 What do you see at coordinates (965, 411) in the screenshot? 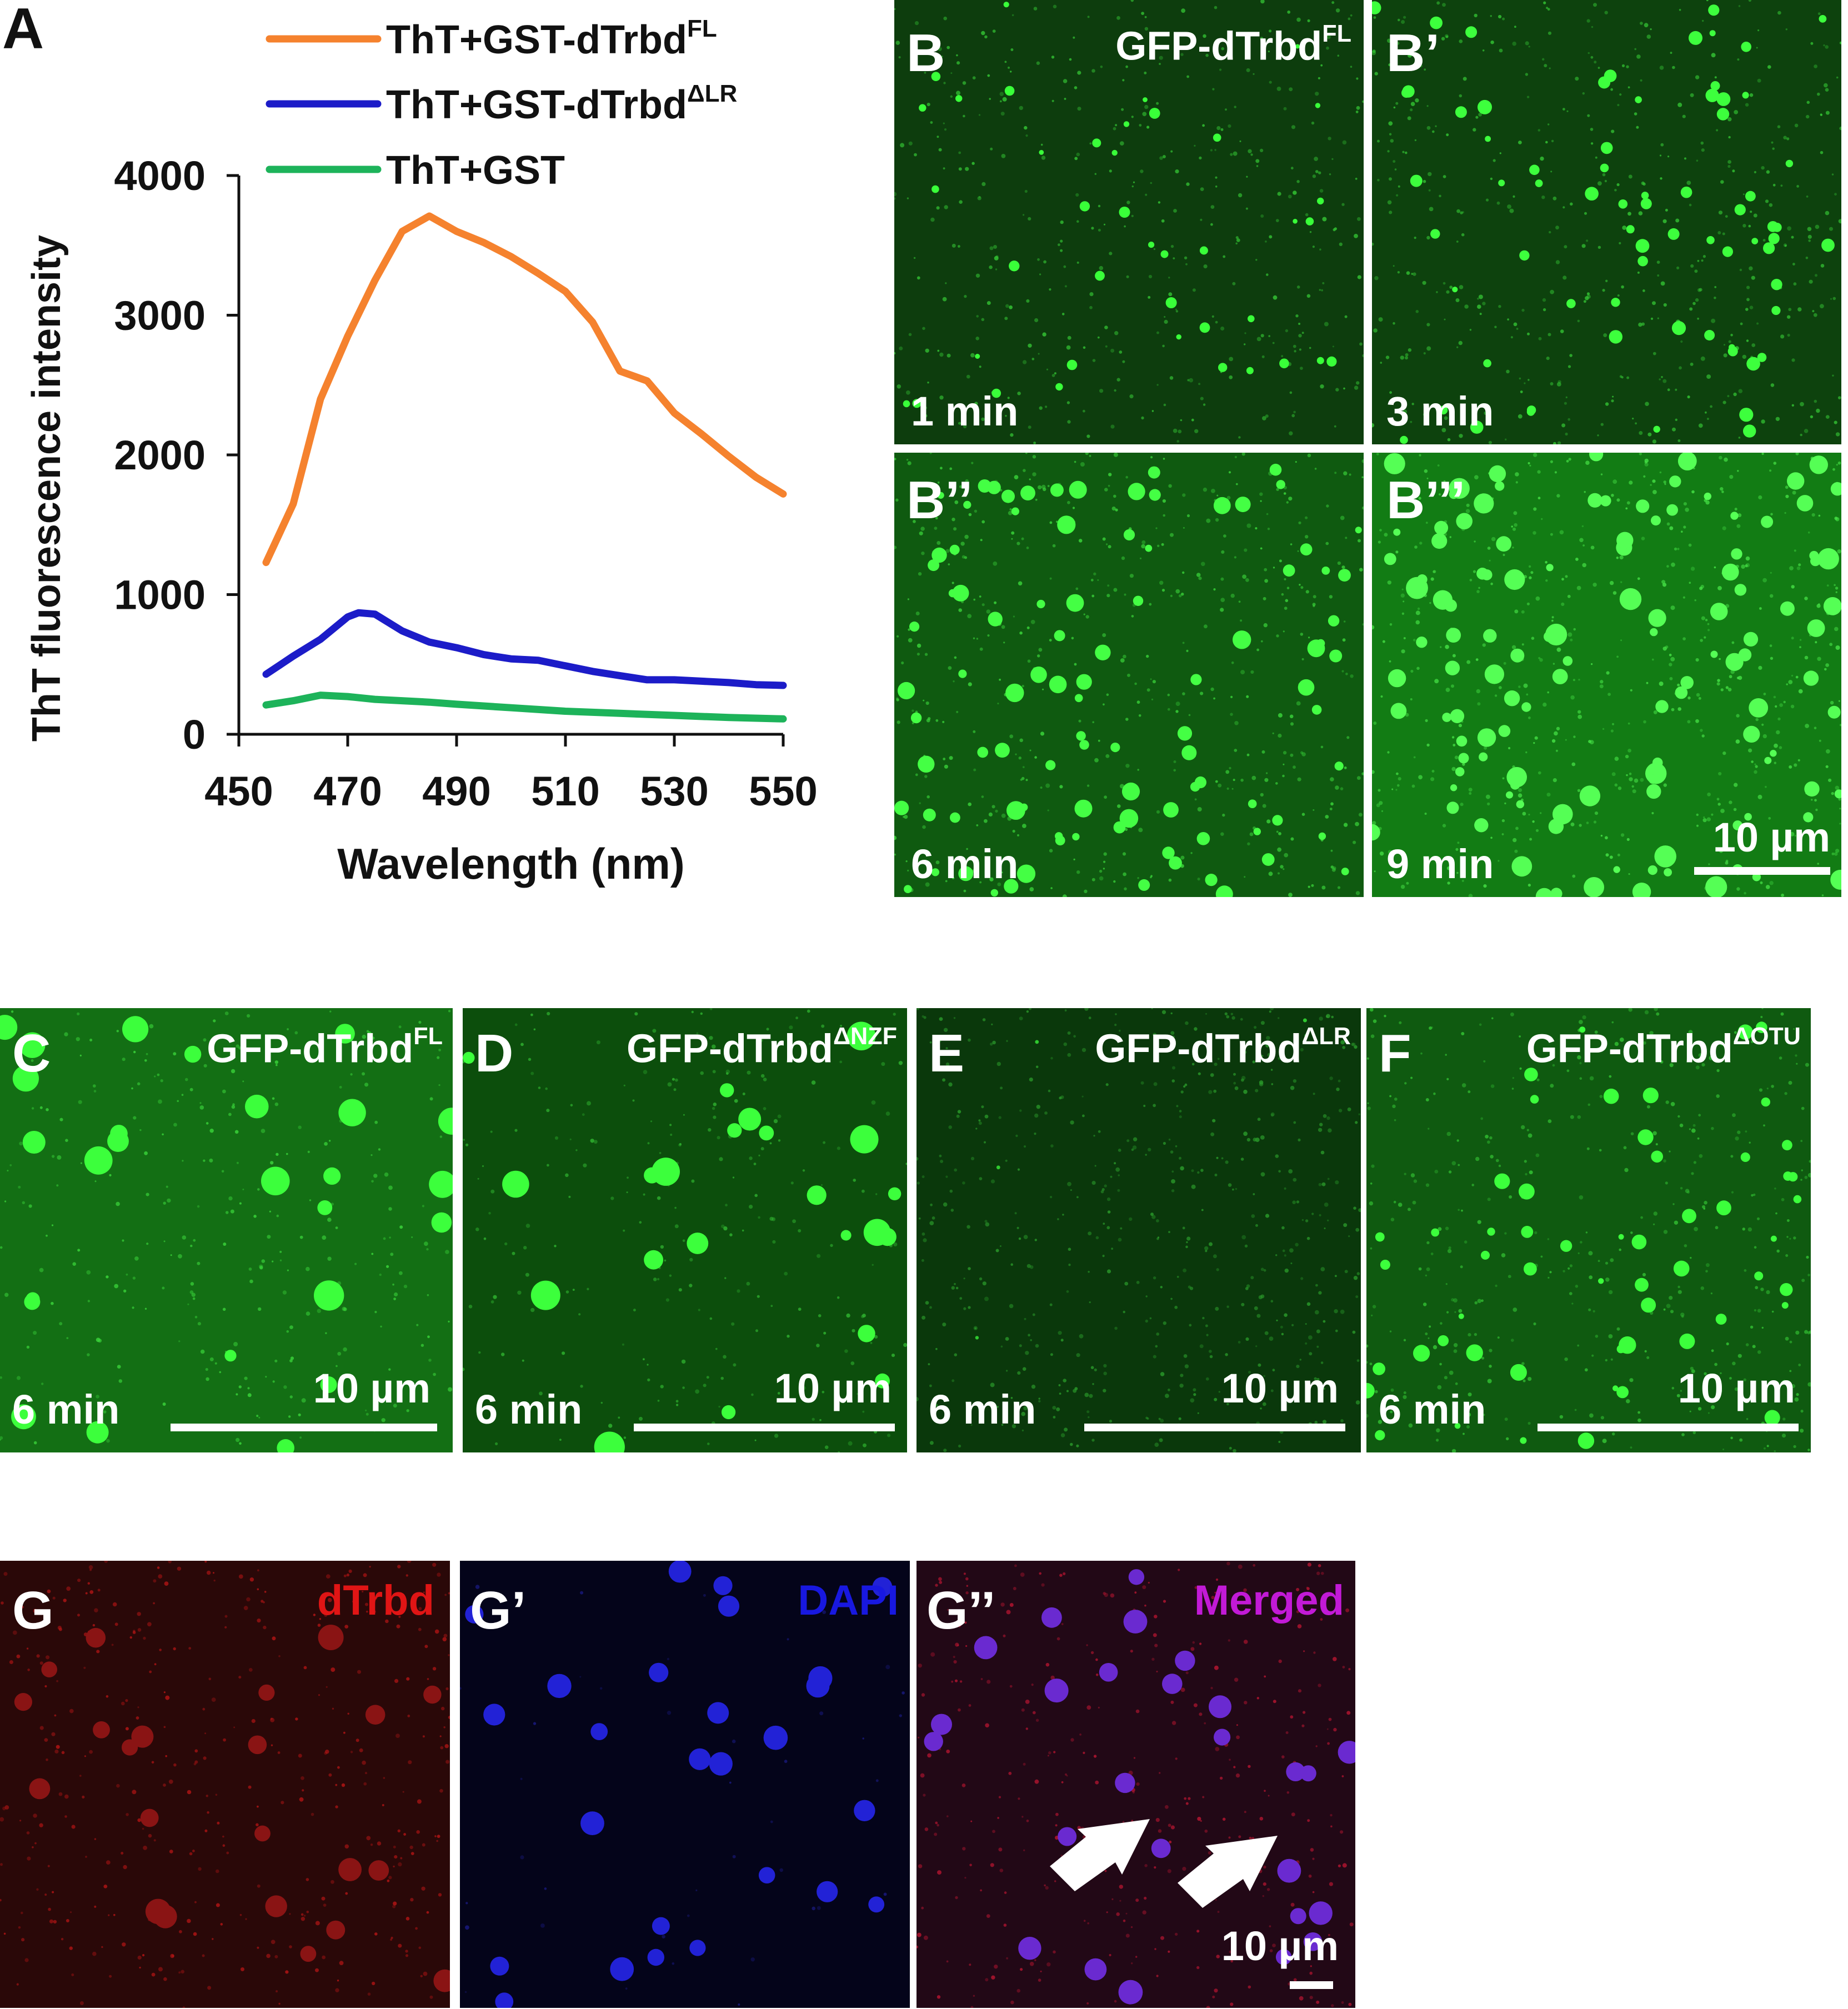
I see `time-label: 1 min` at bounding box center [965, 411].